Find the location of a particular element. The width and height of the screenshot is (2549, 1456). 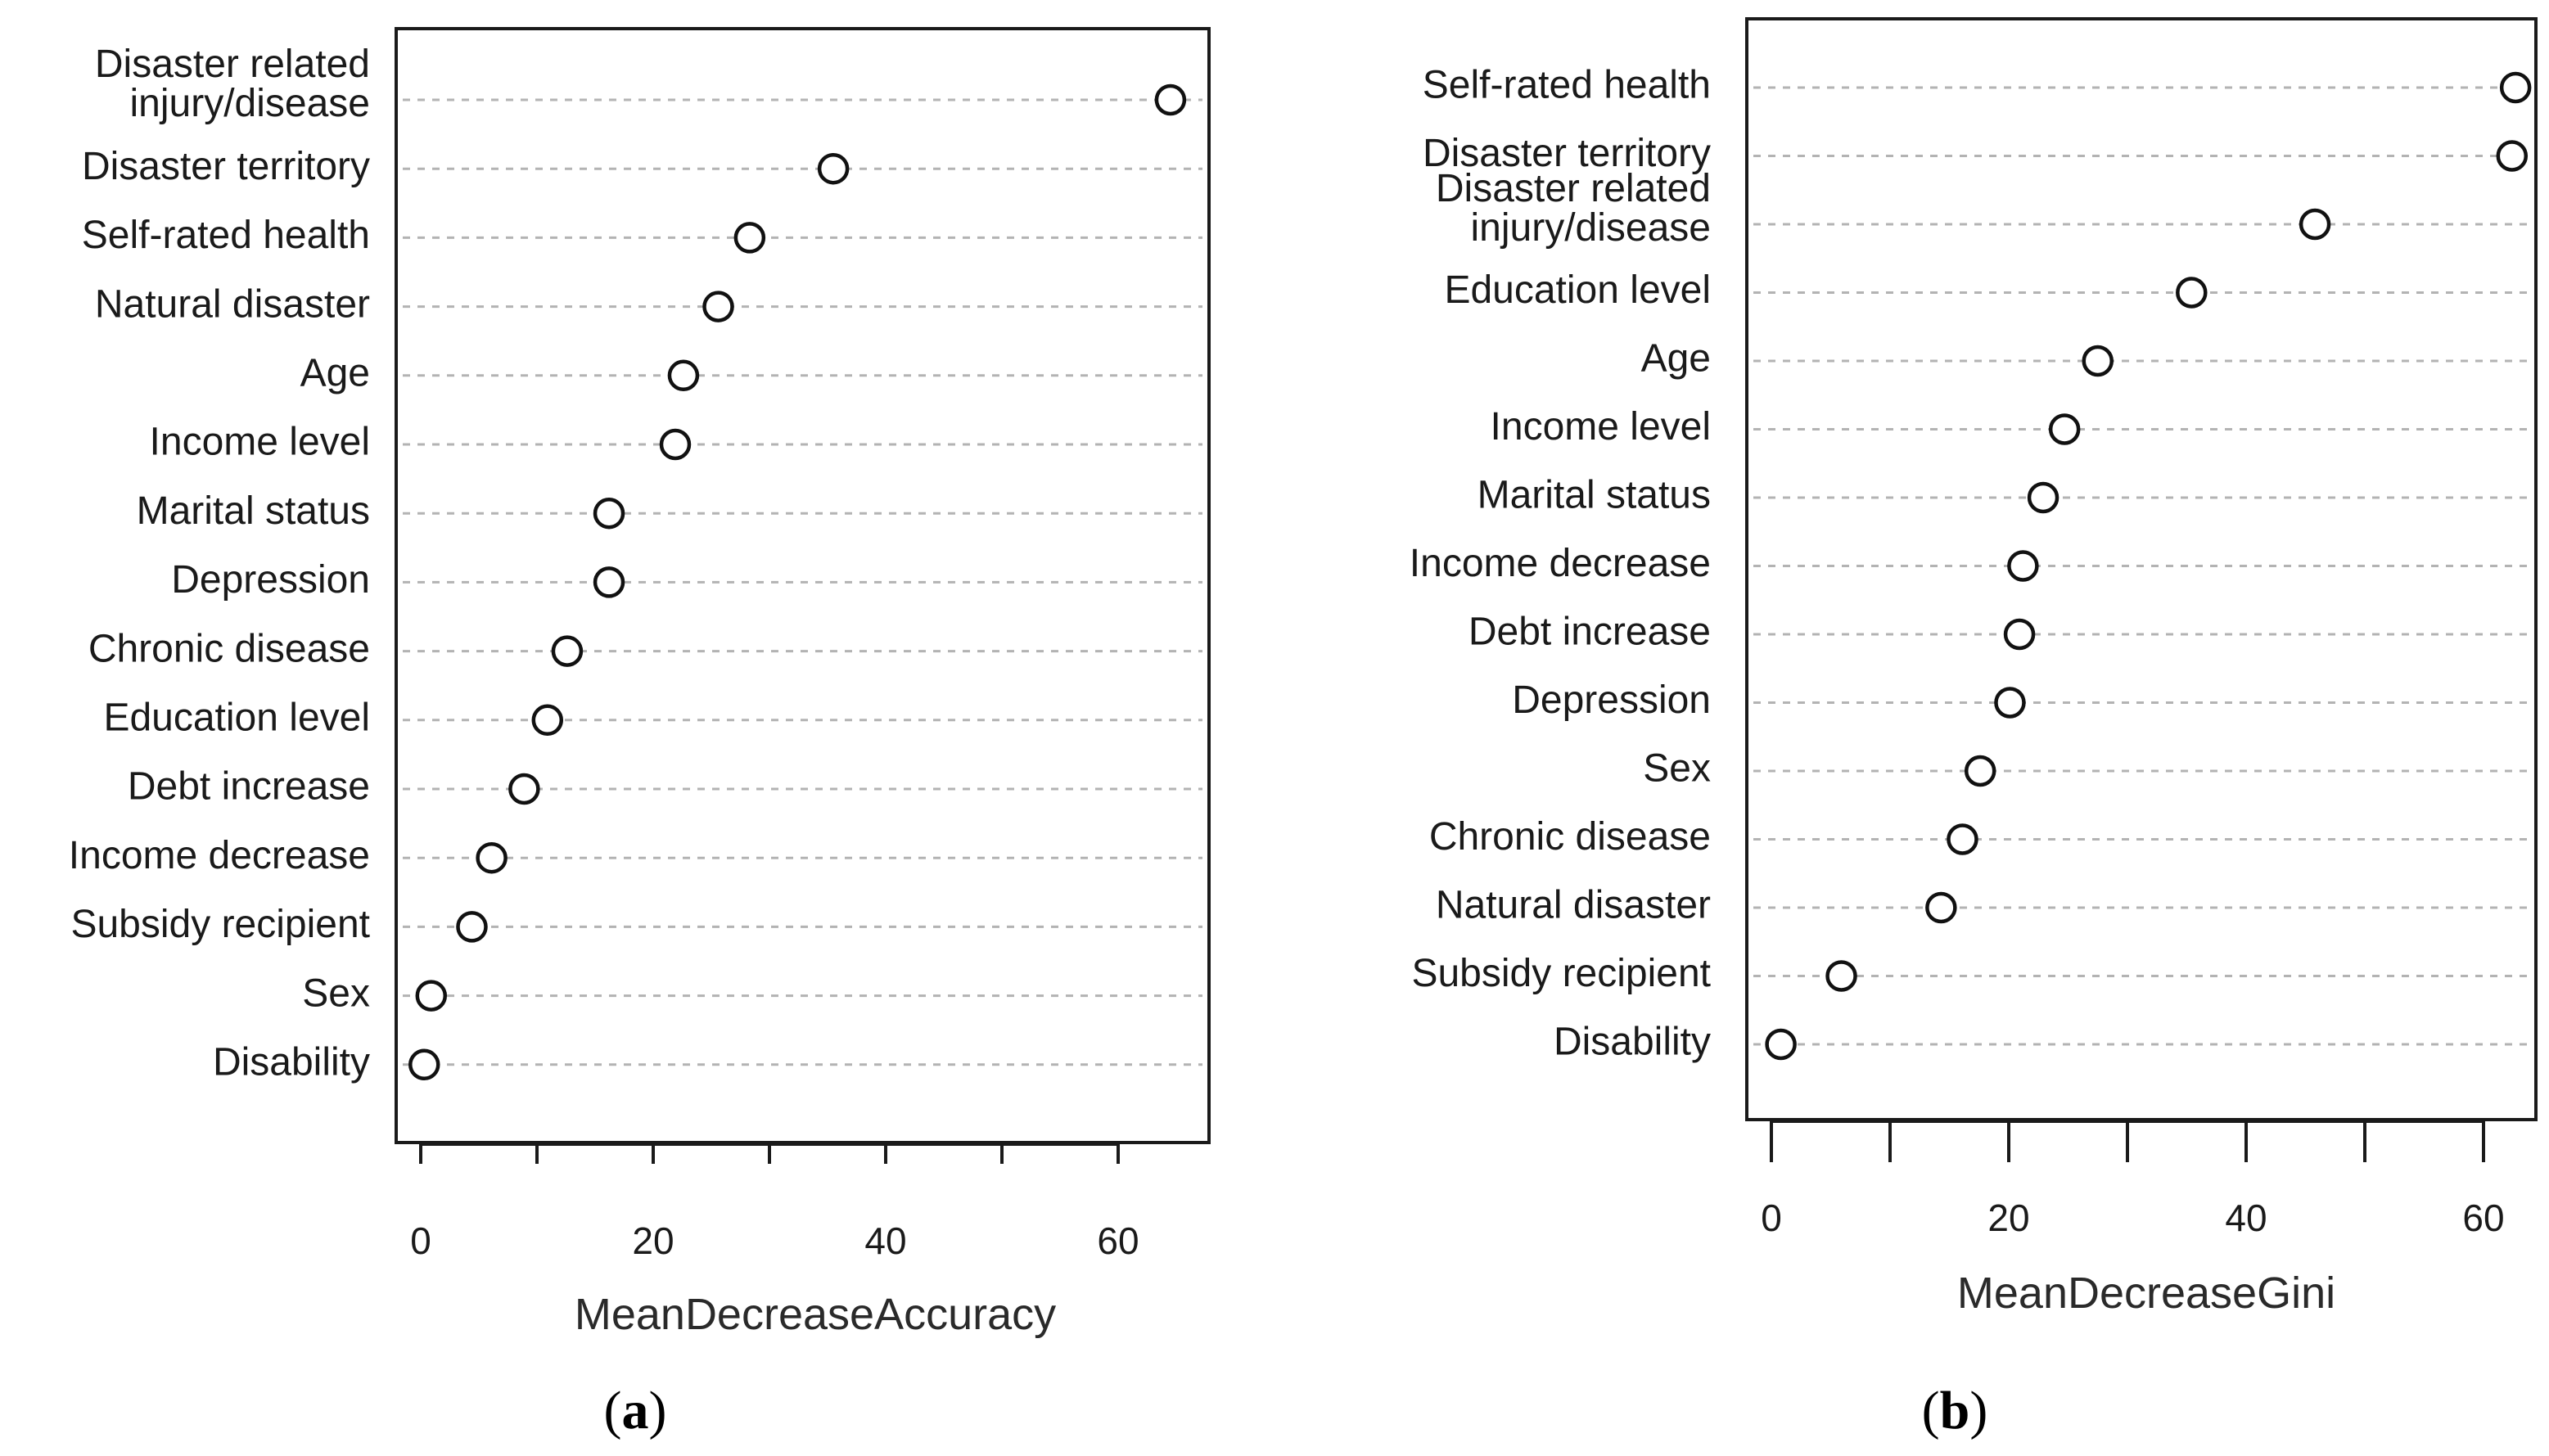

panel-a-category-label: Chronic disease is located at coordinates (229, 648).